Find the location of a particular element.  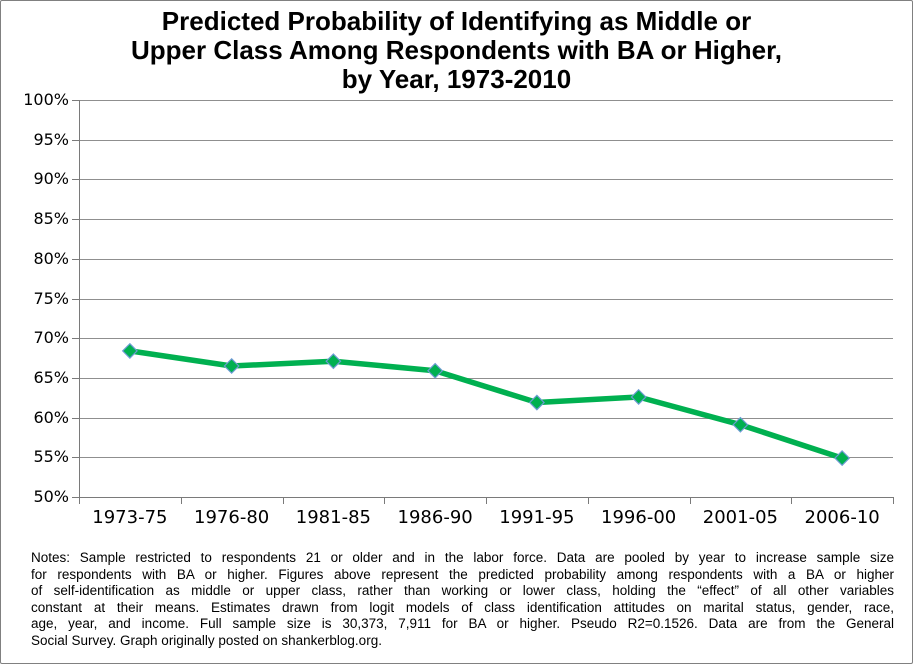

y-axis-label: 75% is located at coordinates (51, 298).